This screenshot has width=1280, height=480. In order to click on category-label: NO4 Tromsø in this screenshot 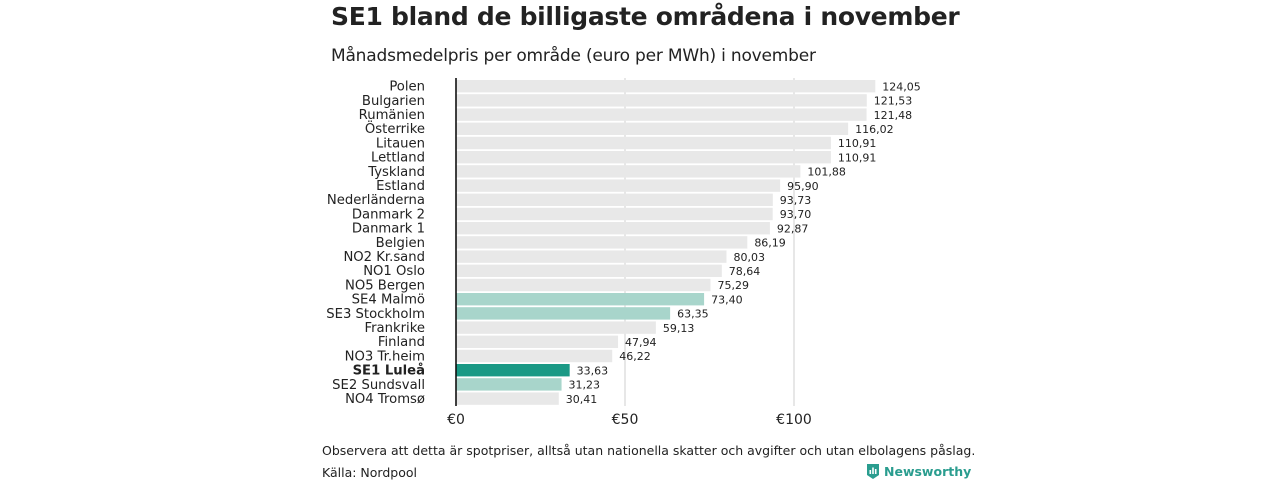, I will do `click(385, 399)`.